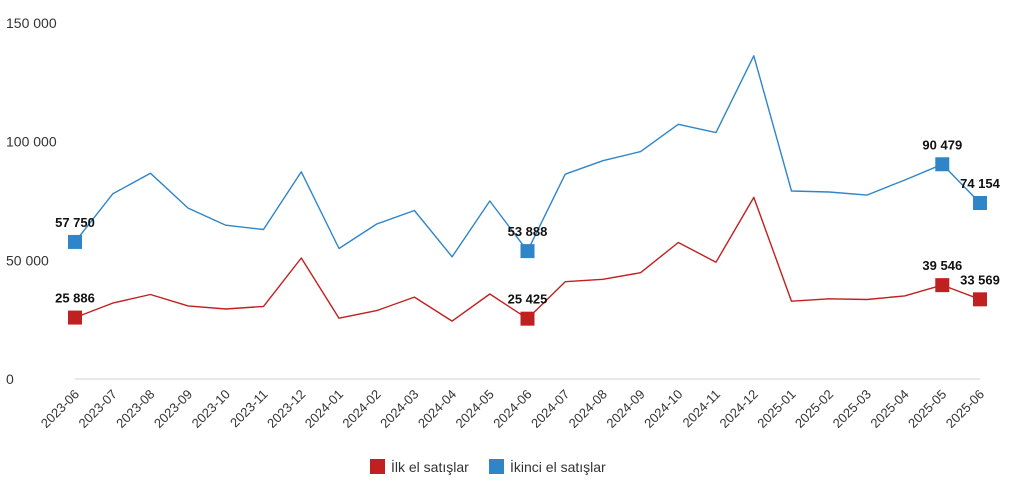 The image size is (1024, 494). Describe the element at coordinates (430, 466) in the screenshot. I see `legend-label: İlk el satışlar` at that location.